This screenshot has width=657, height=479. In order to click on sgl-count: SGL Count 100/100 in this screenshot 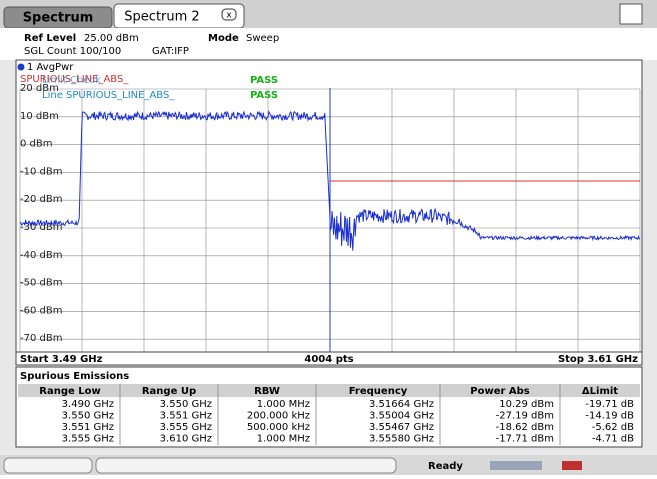, I will do `click(72, 51)`.